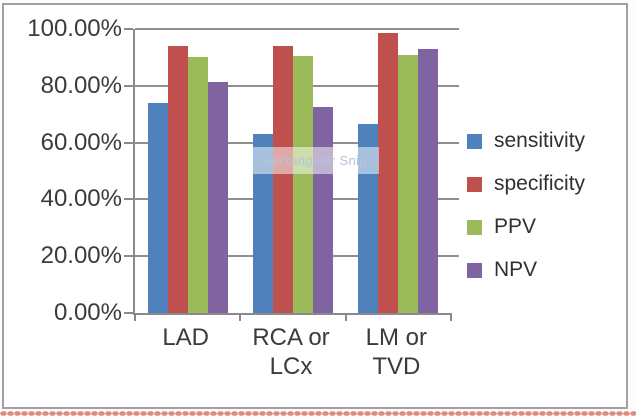 This screenshot has width=636, height=419. I want to click on chart-legend: sensitivity specificity PPV NPV, so click(526, 215).